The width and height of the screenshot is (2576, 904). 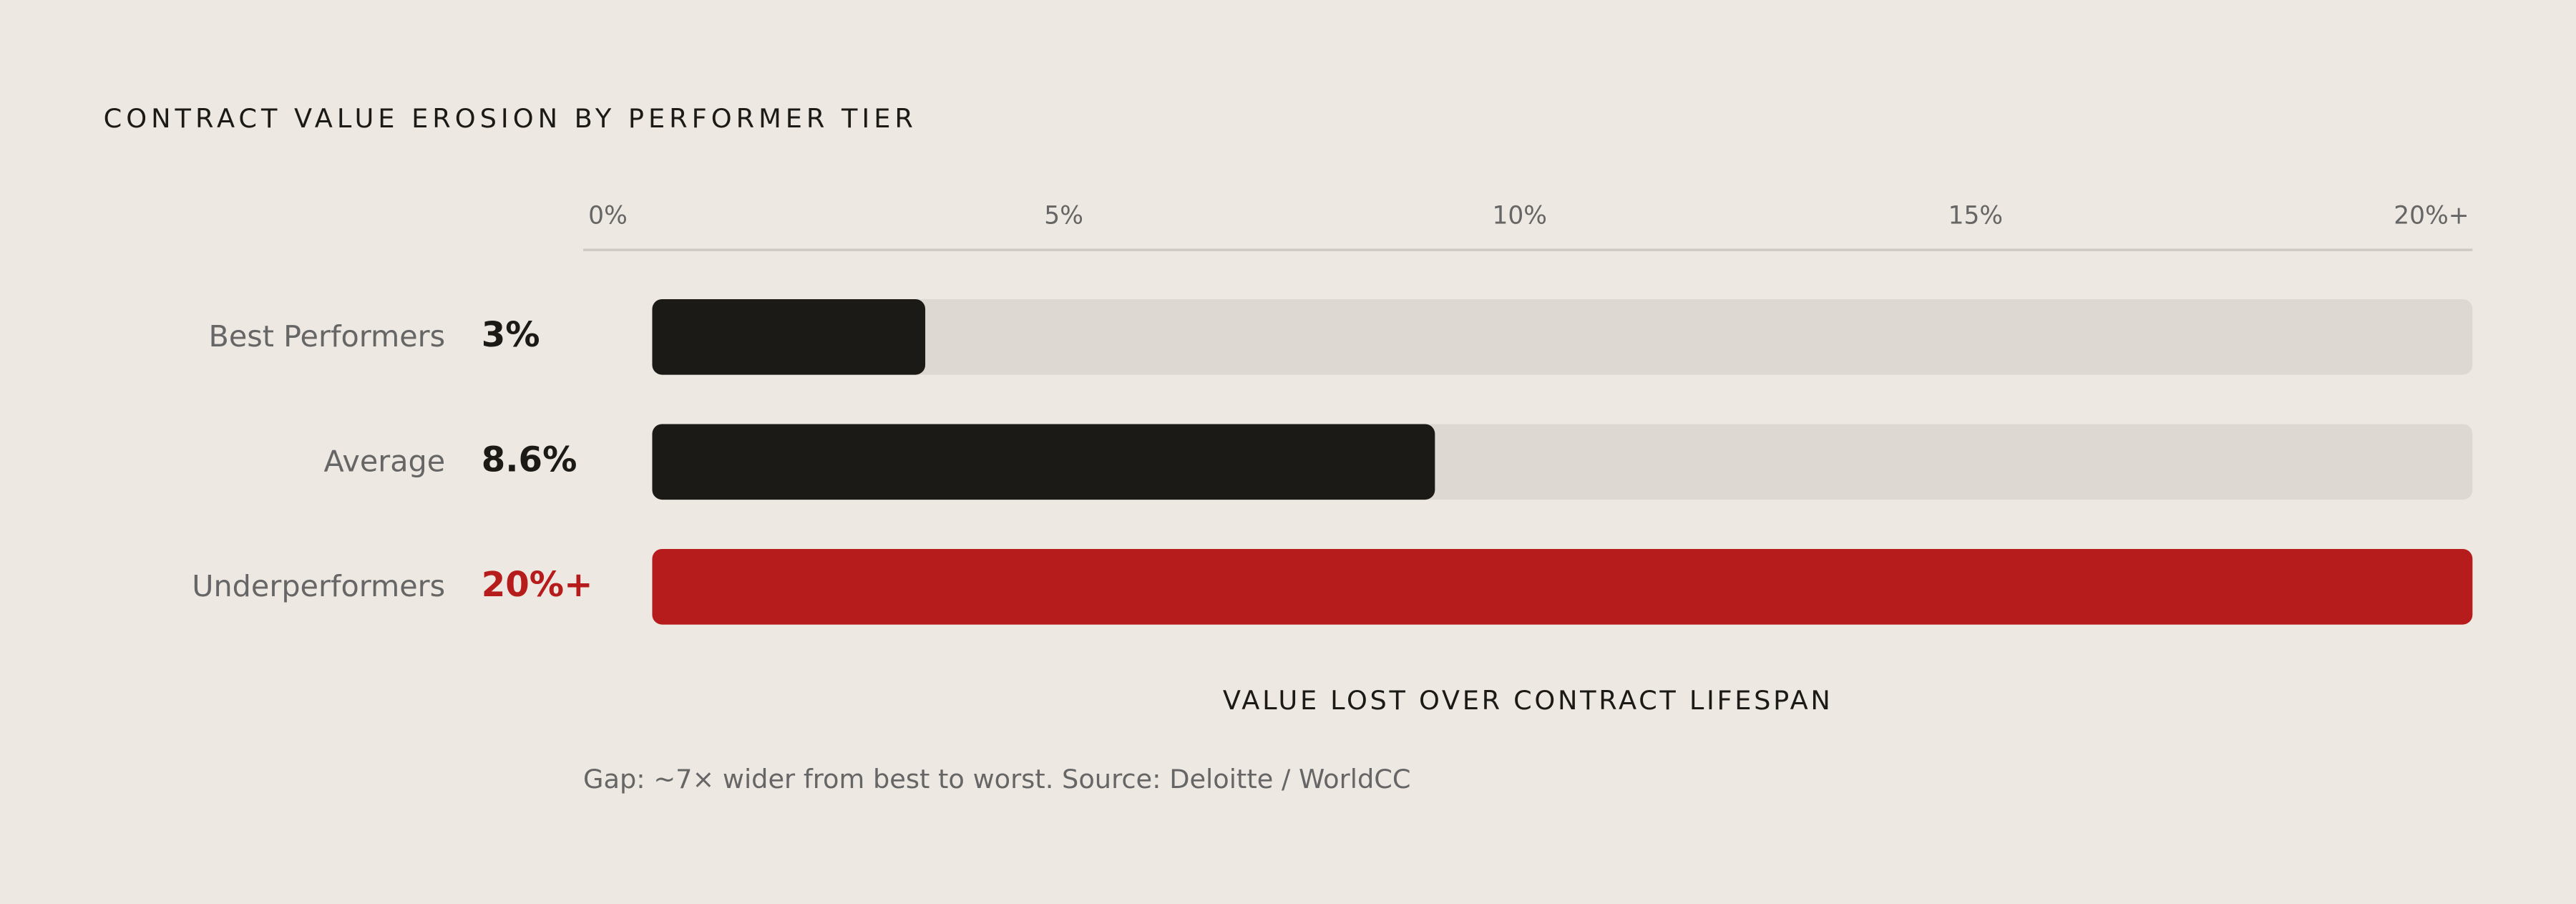 What do you see at coordinates (1063, 216) in the screenshot?
I see `x-tick-label: 5%` at bounding box center [1063, 216].